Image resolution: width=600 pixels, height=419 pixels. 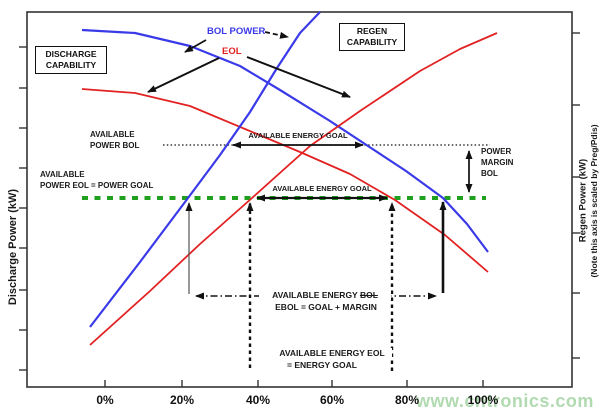 What do you see at coordinates (326, 307) in the screenshot?
I see `ebol-equation-label: EBOL = GOAL + MARGIN` at bounding box center [326, 307].